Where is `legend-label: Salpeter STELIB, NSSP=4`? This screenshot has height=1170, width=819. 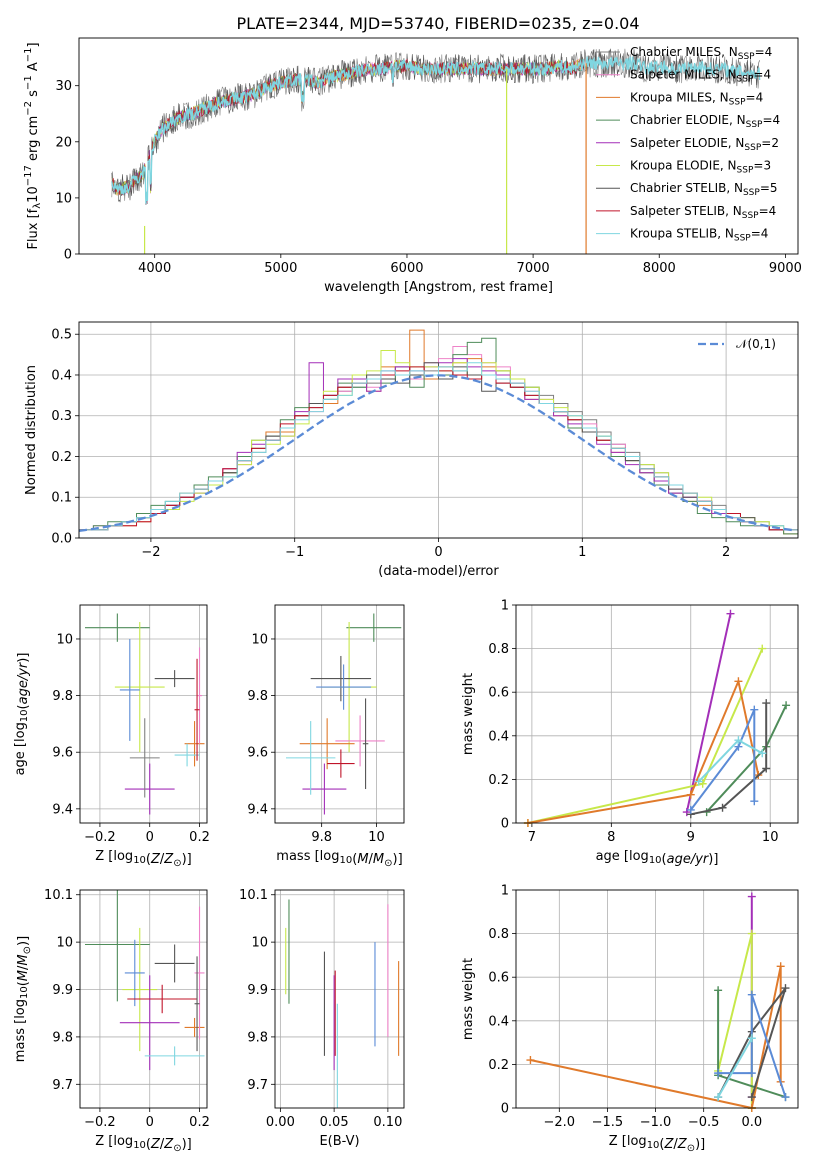
legend-label: Salpeter STELIB, NSSP=4 is located at coordinates (703, 212).